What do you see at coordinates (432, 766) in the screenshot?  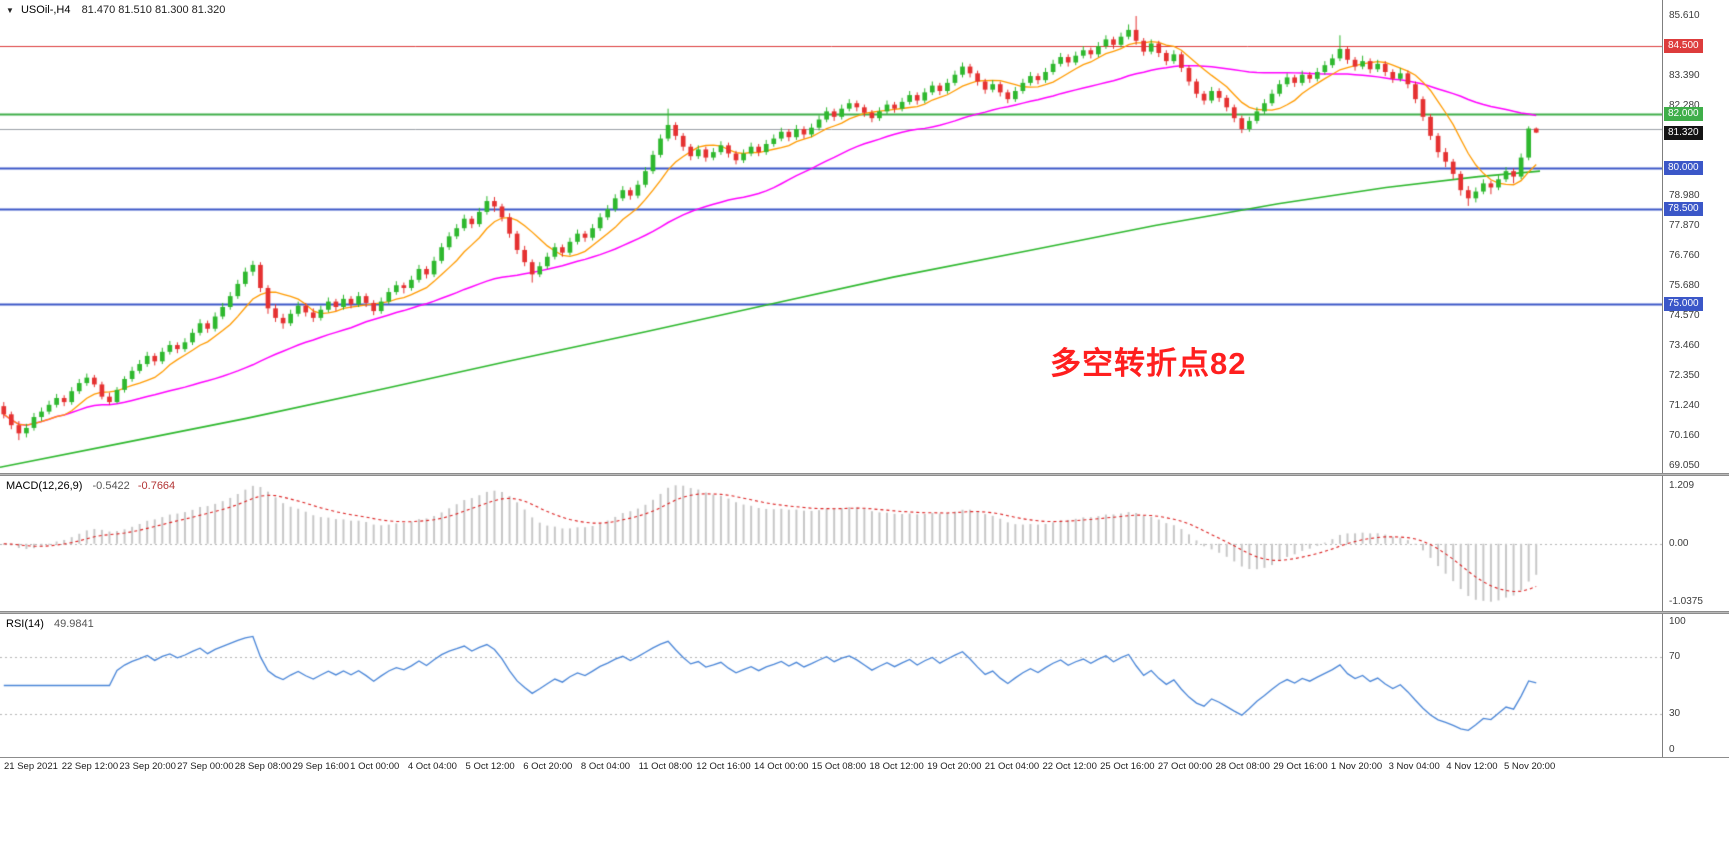 I see `time-axis-label: 4 Oct 04:00` at bounding box center [432, 766].